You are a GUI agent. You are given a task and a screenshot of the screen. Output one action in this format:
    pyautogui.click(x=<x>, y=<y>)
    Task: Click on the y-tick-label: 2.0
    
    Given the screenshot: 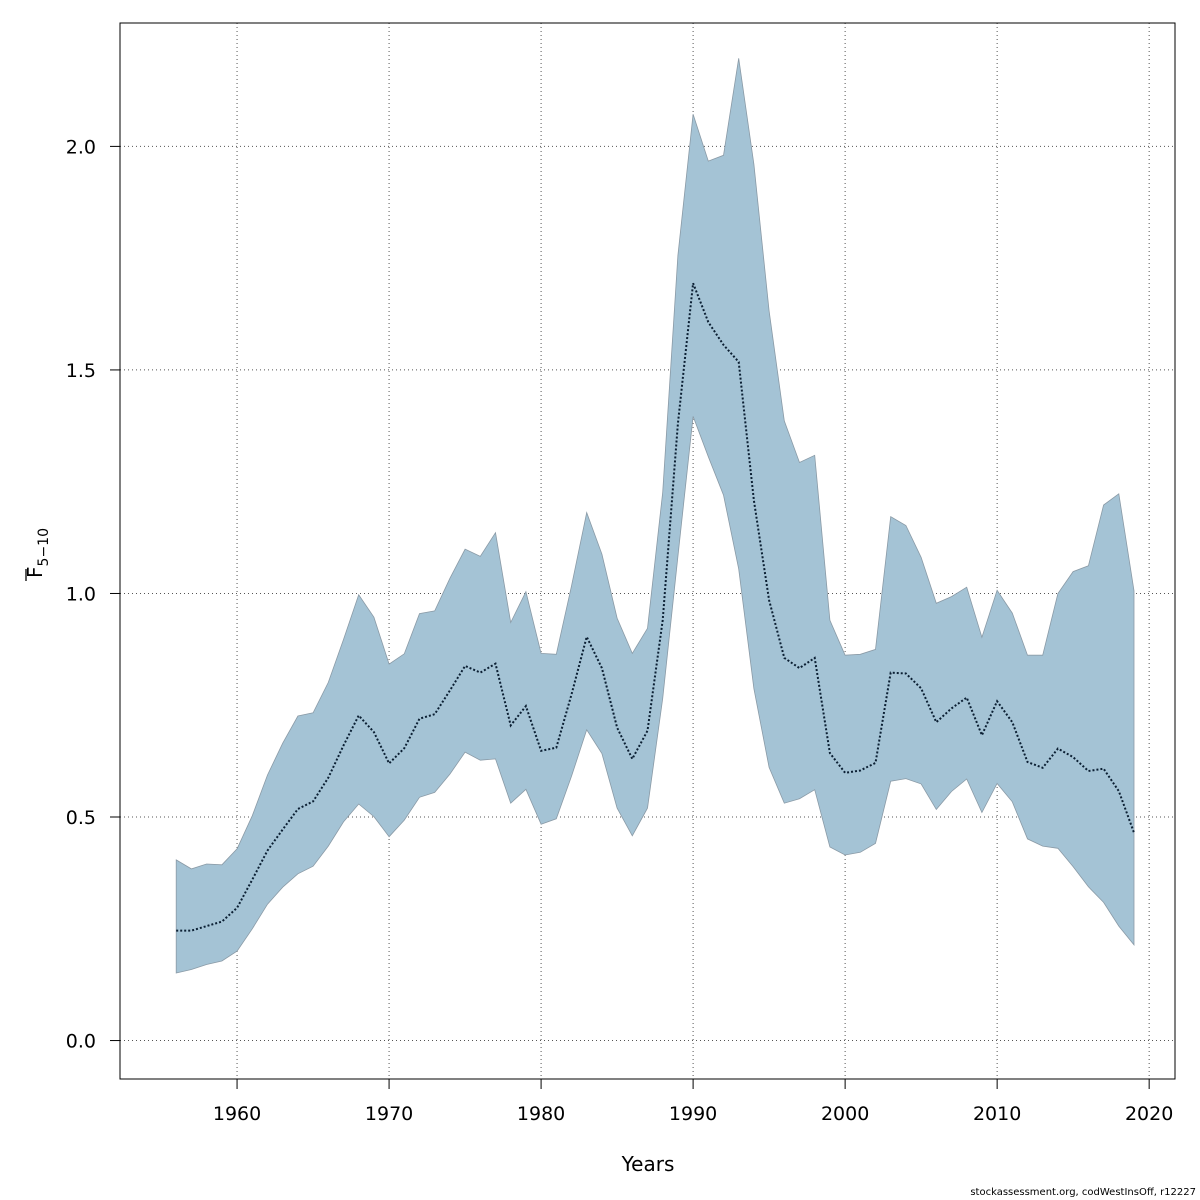 What is the action you would take?
    pyautogui.click(x=81, y=147)
    